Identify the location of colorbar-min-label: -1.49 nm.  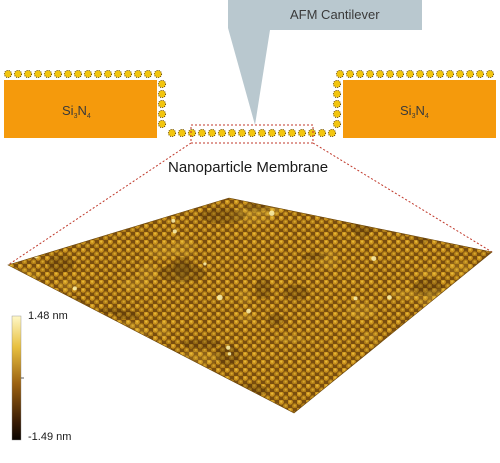
(49, 437).